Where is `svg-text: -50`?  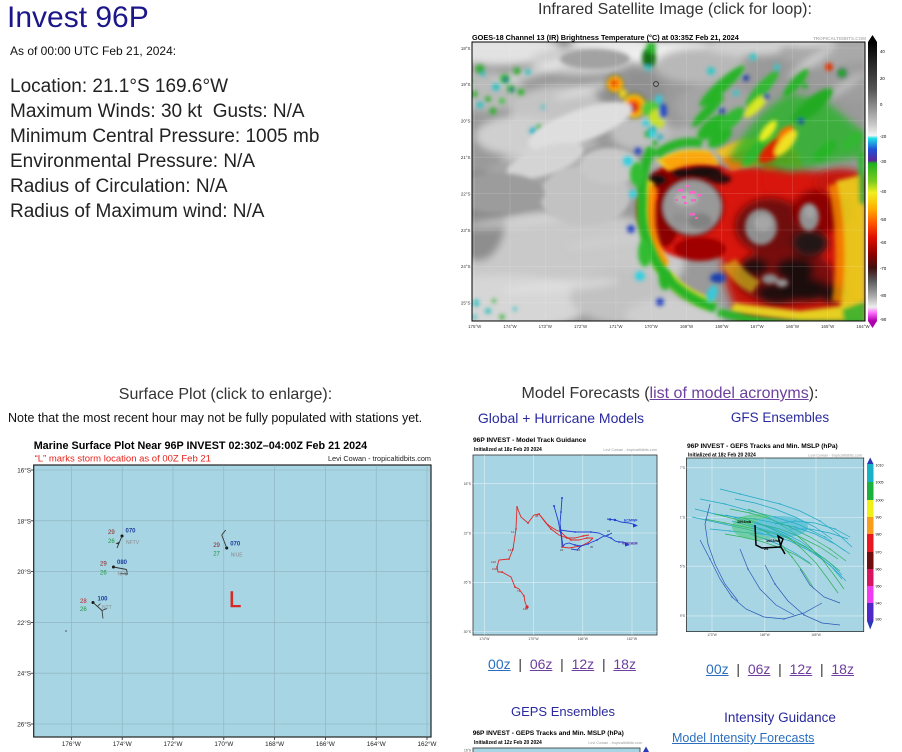 svg-text: -50 is located at coordinates (883, 219).